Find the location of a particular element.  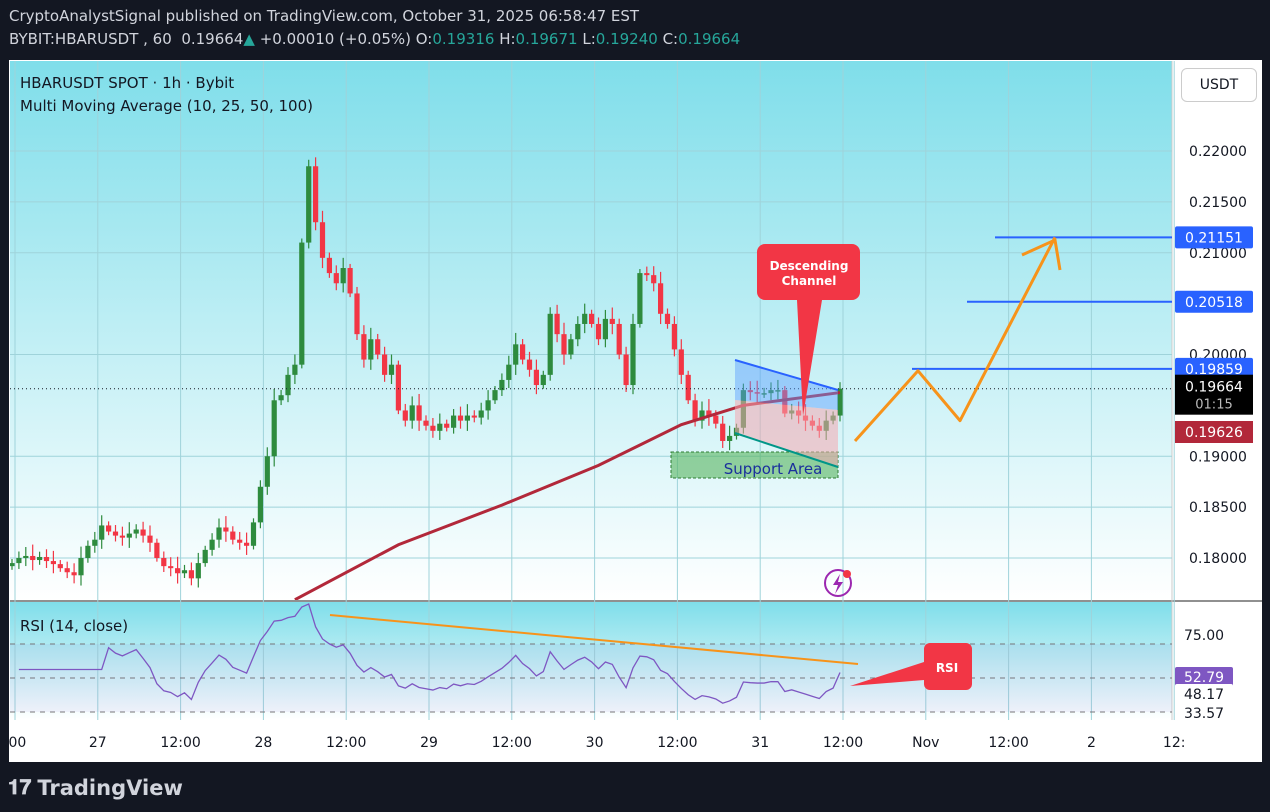

channel-callout is located at coordinates (808, 330).